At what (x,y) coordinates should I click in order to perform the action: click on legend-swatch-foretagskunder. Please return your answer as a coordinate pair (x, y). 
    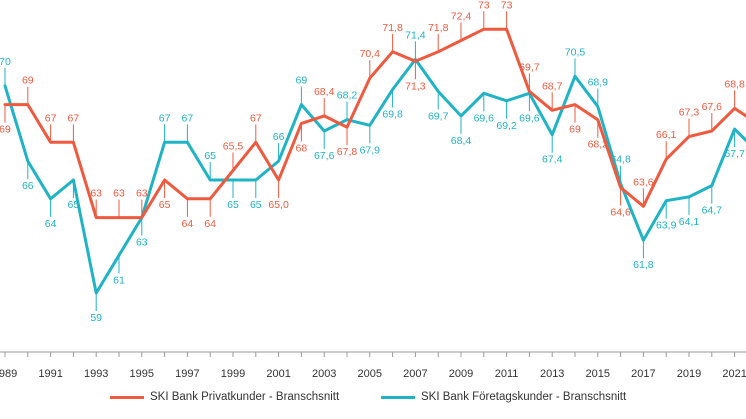
    Looking at the image, I should click on (398, 397).